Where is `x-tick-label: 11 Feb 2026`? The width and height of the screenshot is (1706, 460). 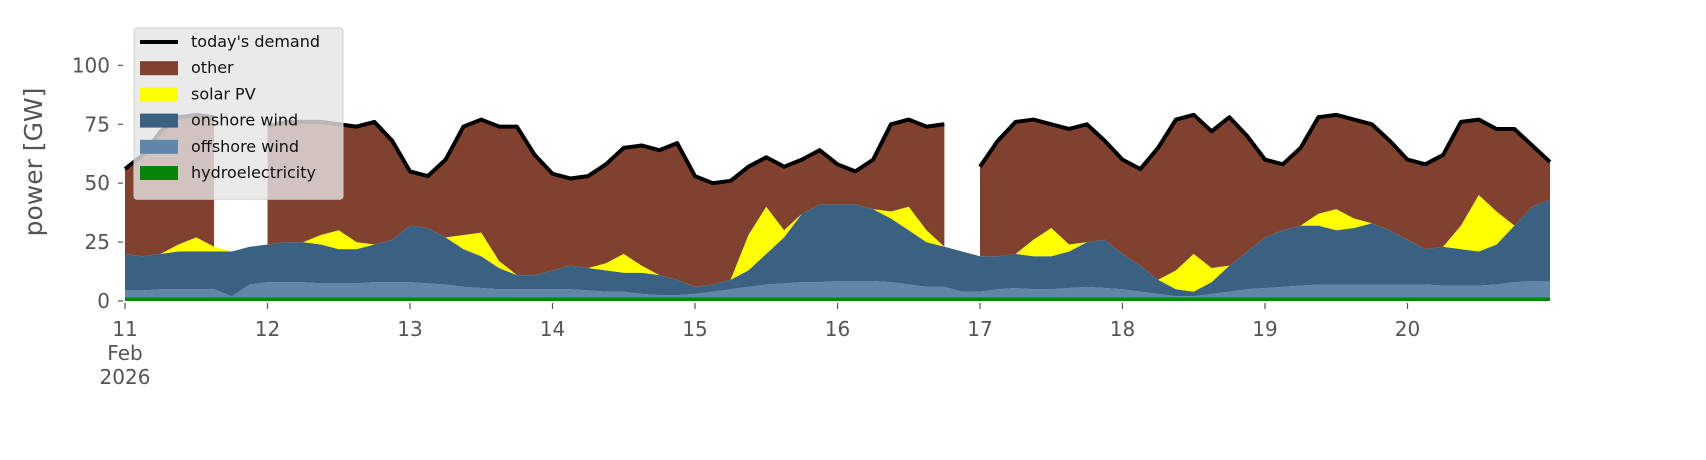
x-tick-label: 11 Feb 2026 is located at coordinates (125, 353).